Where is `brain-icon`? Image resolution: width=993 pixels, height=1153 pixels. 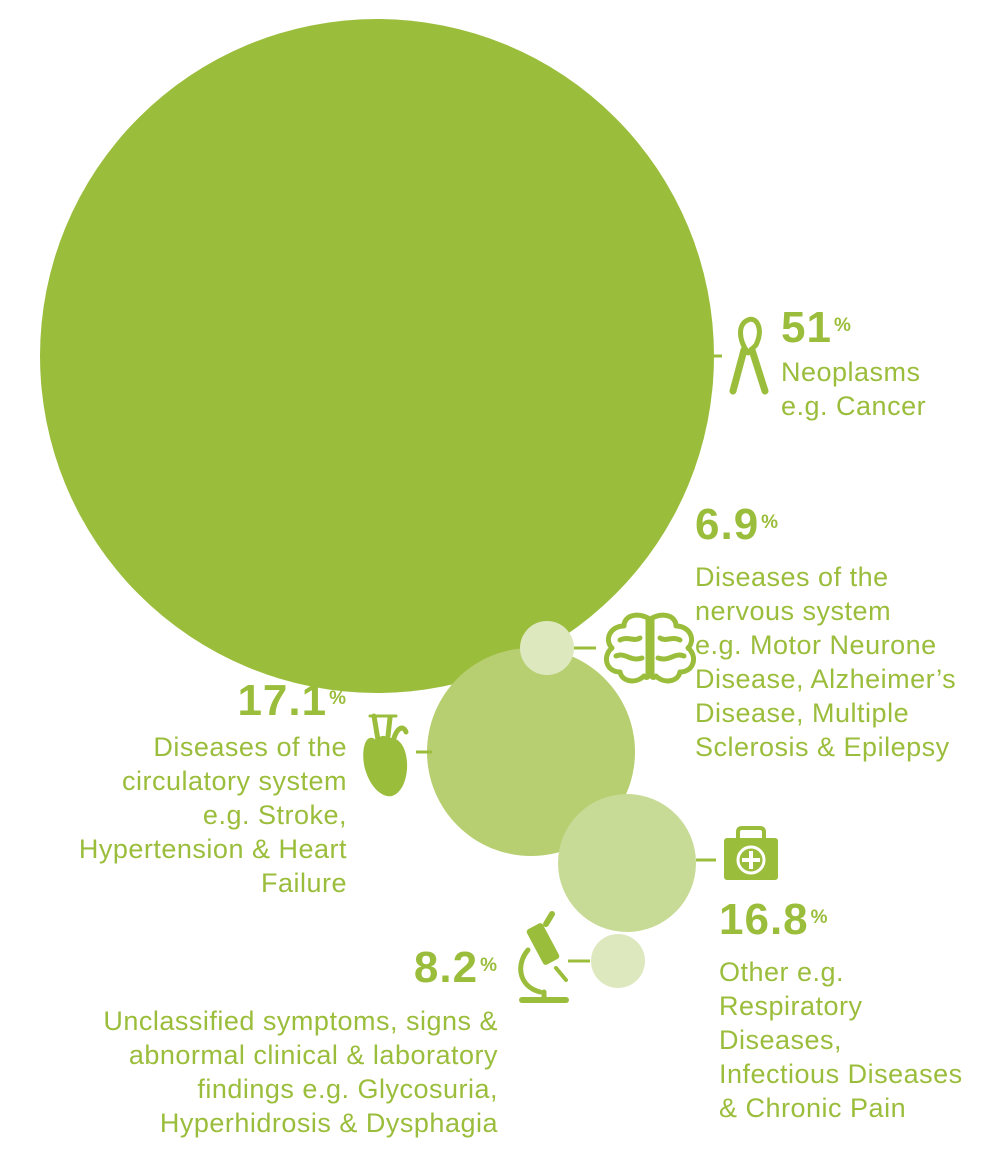
brain-icon is located at coordinates (650, 648).